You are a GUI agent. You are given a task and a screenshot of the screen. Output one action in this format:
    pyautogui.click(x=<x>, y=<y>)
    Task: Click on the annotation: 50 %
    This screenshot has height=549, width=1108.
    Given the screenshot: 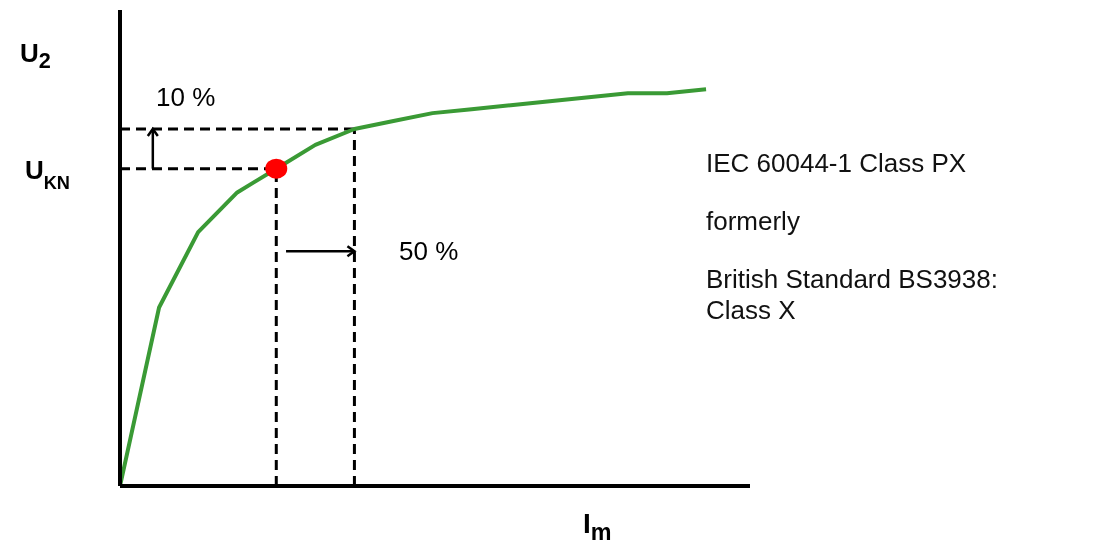 What is the action you would take?
    pyautogui.click(x=429, y=251)
    